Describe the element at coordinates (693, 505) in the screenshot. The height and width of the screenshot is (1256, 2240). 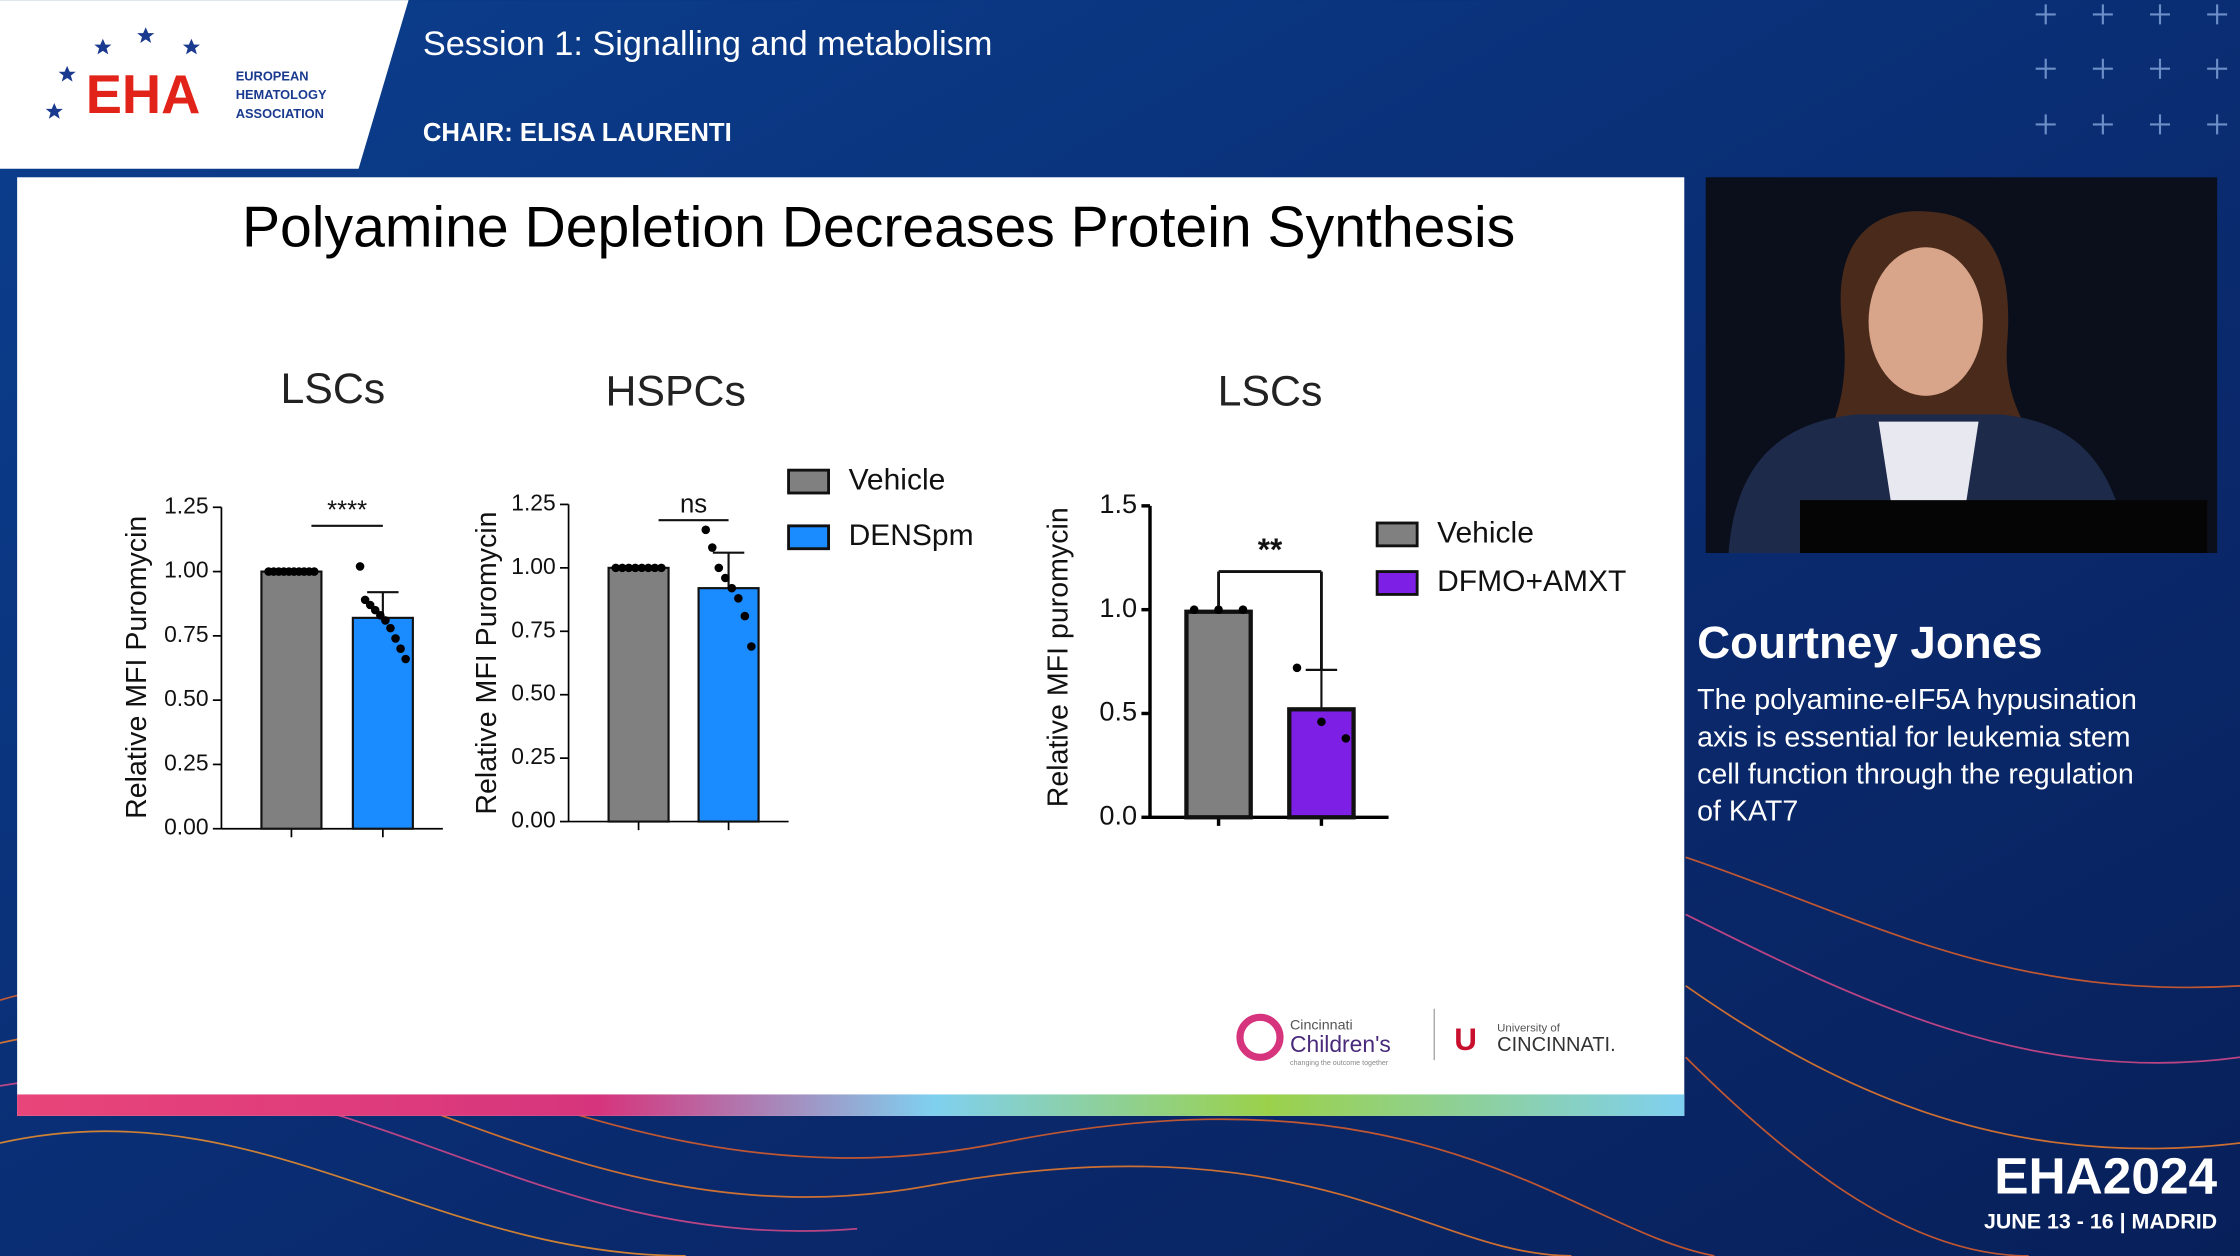
I see `significance-label: ns` at that location.